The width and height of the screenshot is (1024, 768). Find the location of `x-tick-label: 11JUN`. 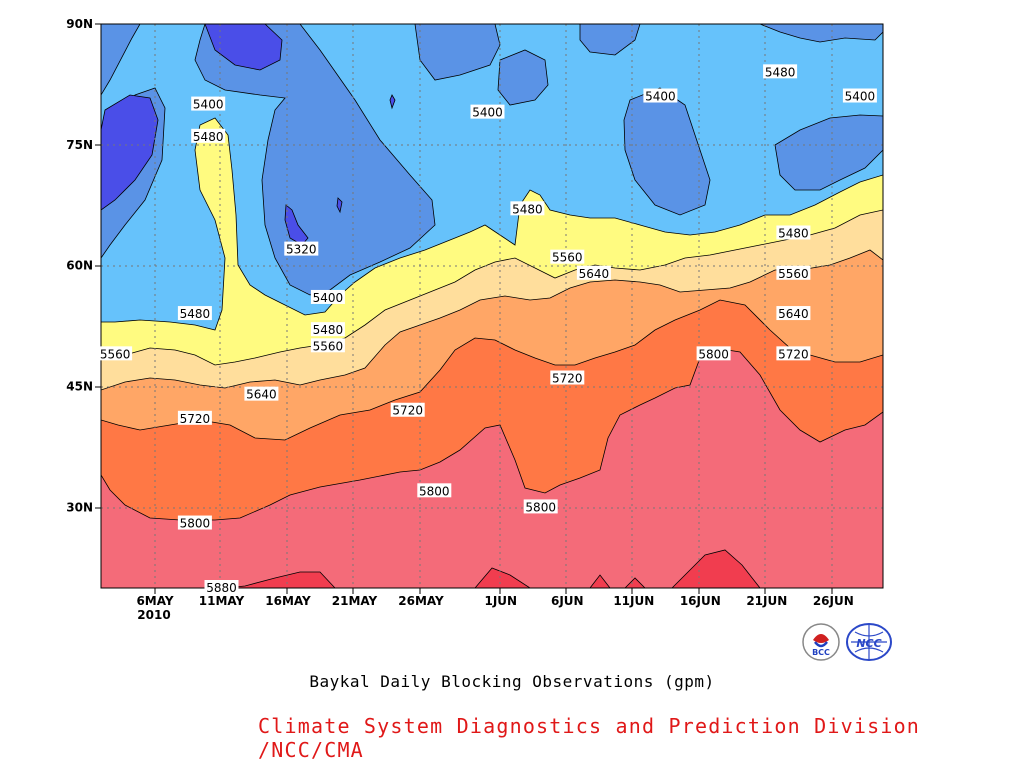

x-tick-label: 11JUN is located at coordinates (633, 601).